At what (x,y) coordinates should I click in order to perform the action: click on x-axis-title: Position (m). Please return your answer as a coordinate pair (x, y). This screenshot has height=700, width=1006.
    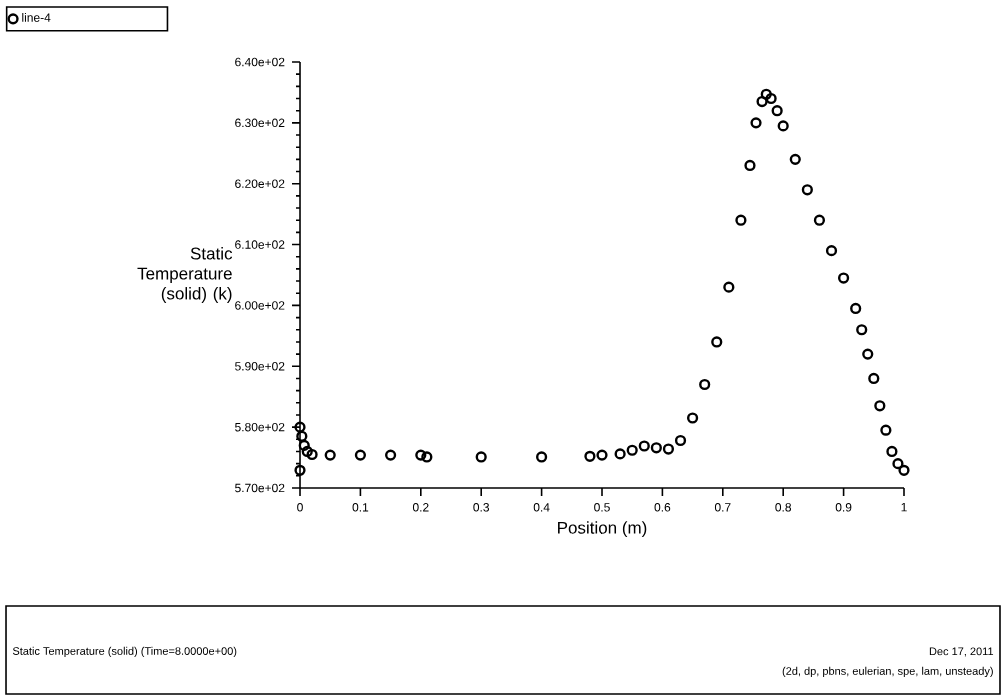
    Looking at the image, I should click on (602, 529).